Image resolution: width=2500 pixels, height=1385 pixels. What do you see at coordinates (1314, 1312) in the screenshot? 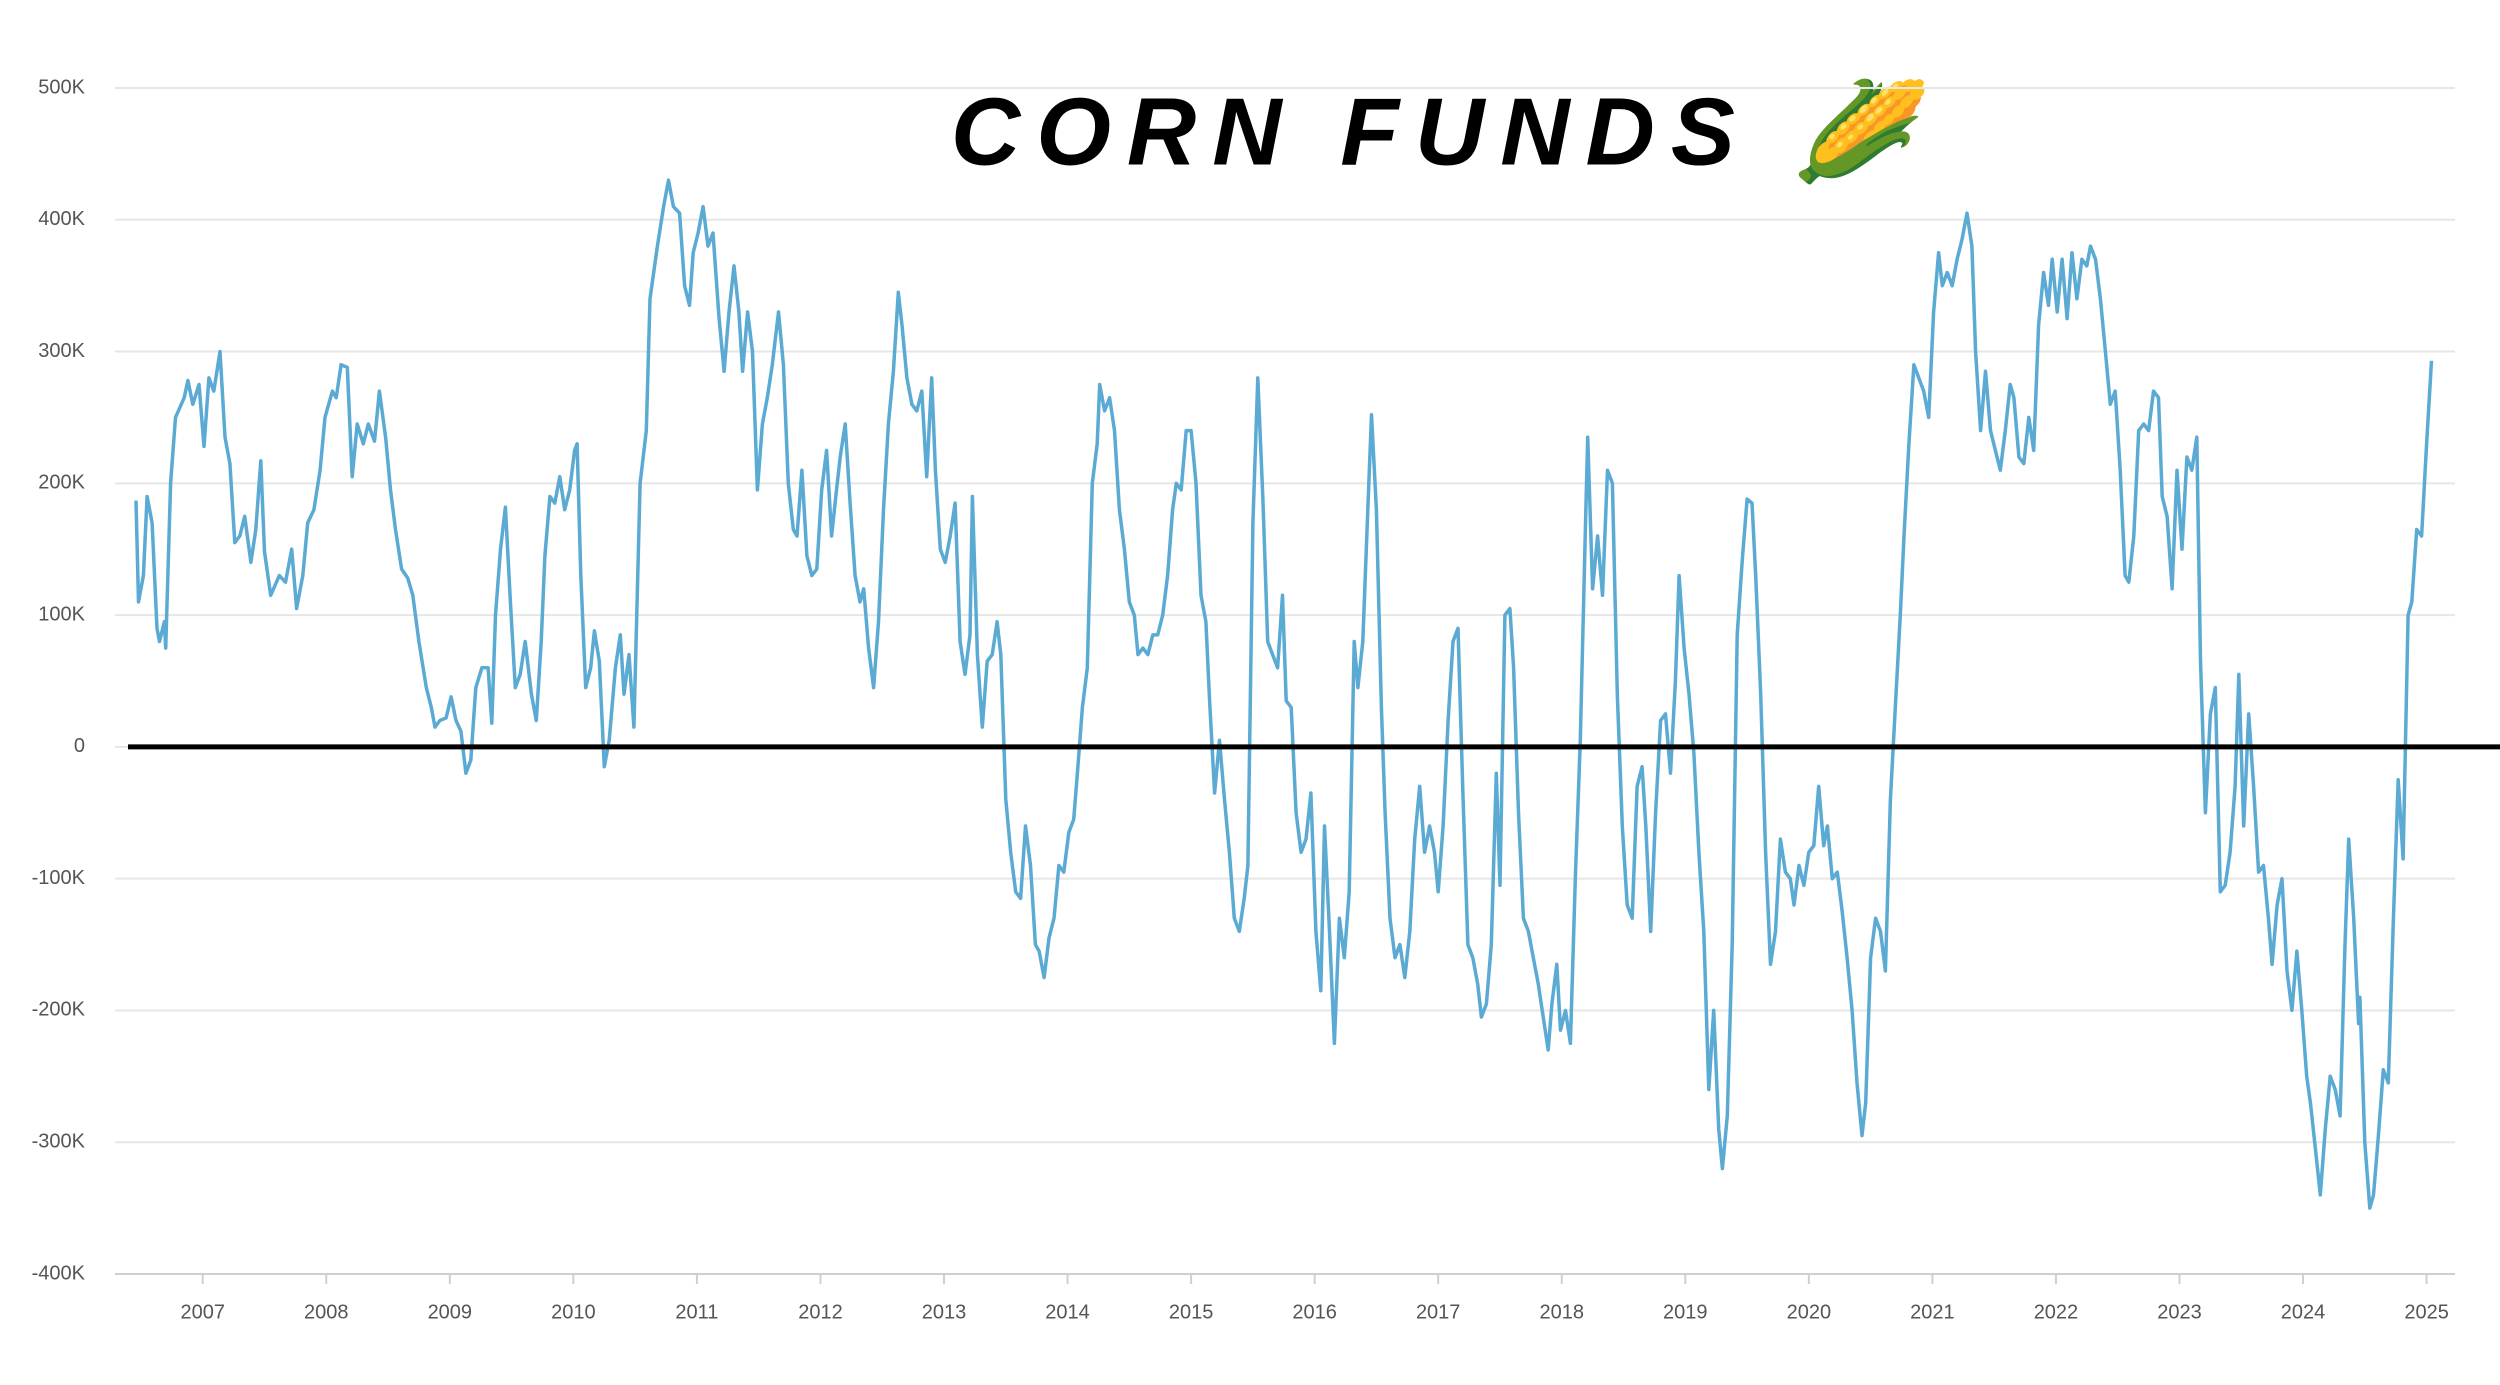
I see `x-tick-label: 2016` at bounding box center [1314, 1312].